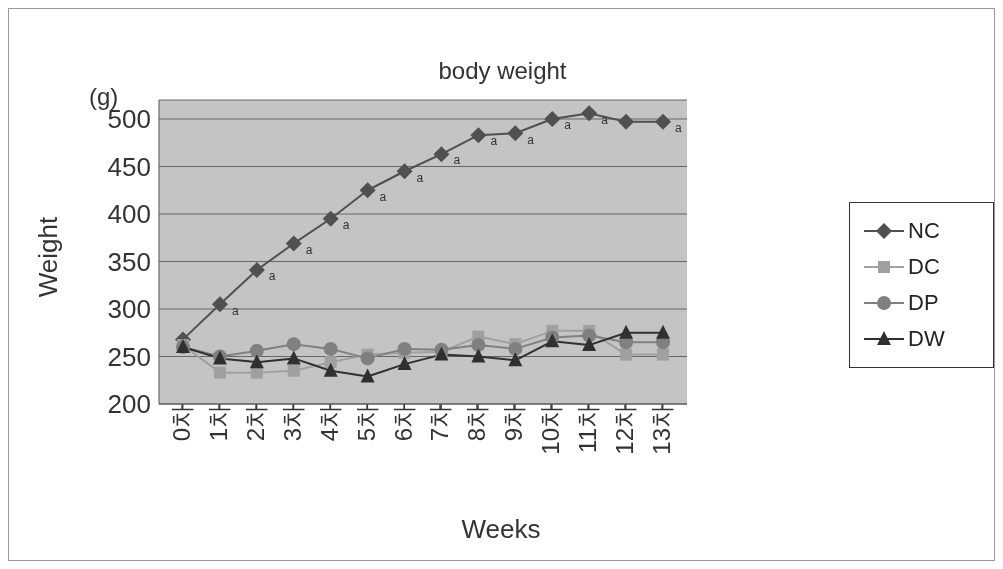 The height and width of the screenshot is (569, 1003). I want to click on y-tick-label: 450, so click(129, 166).